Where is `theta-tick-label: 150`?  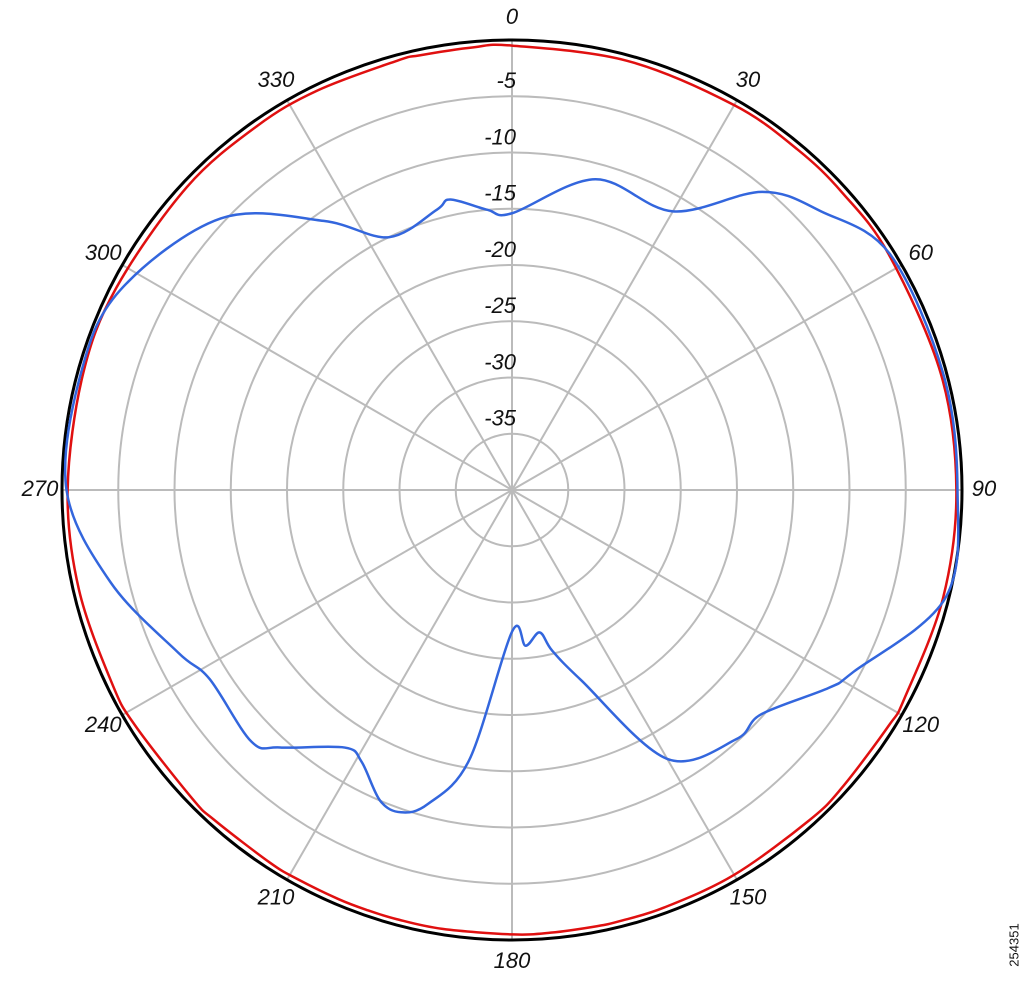
theta-tick-label: 150 is located at coordinates (748, 897).